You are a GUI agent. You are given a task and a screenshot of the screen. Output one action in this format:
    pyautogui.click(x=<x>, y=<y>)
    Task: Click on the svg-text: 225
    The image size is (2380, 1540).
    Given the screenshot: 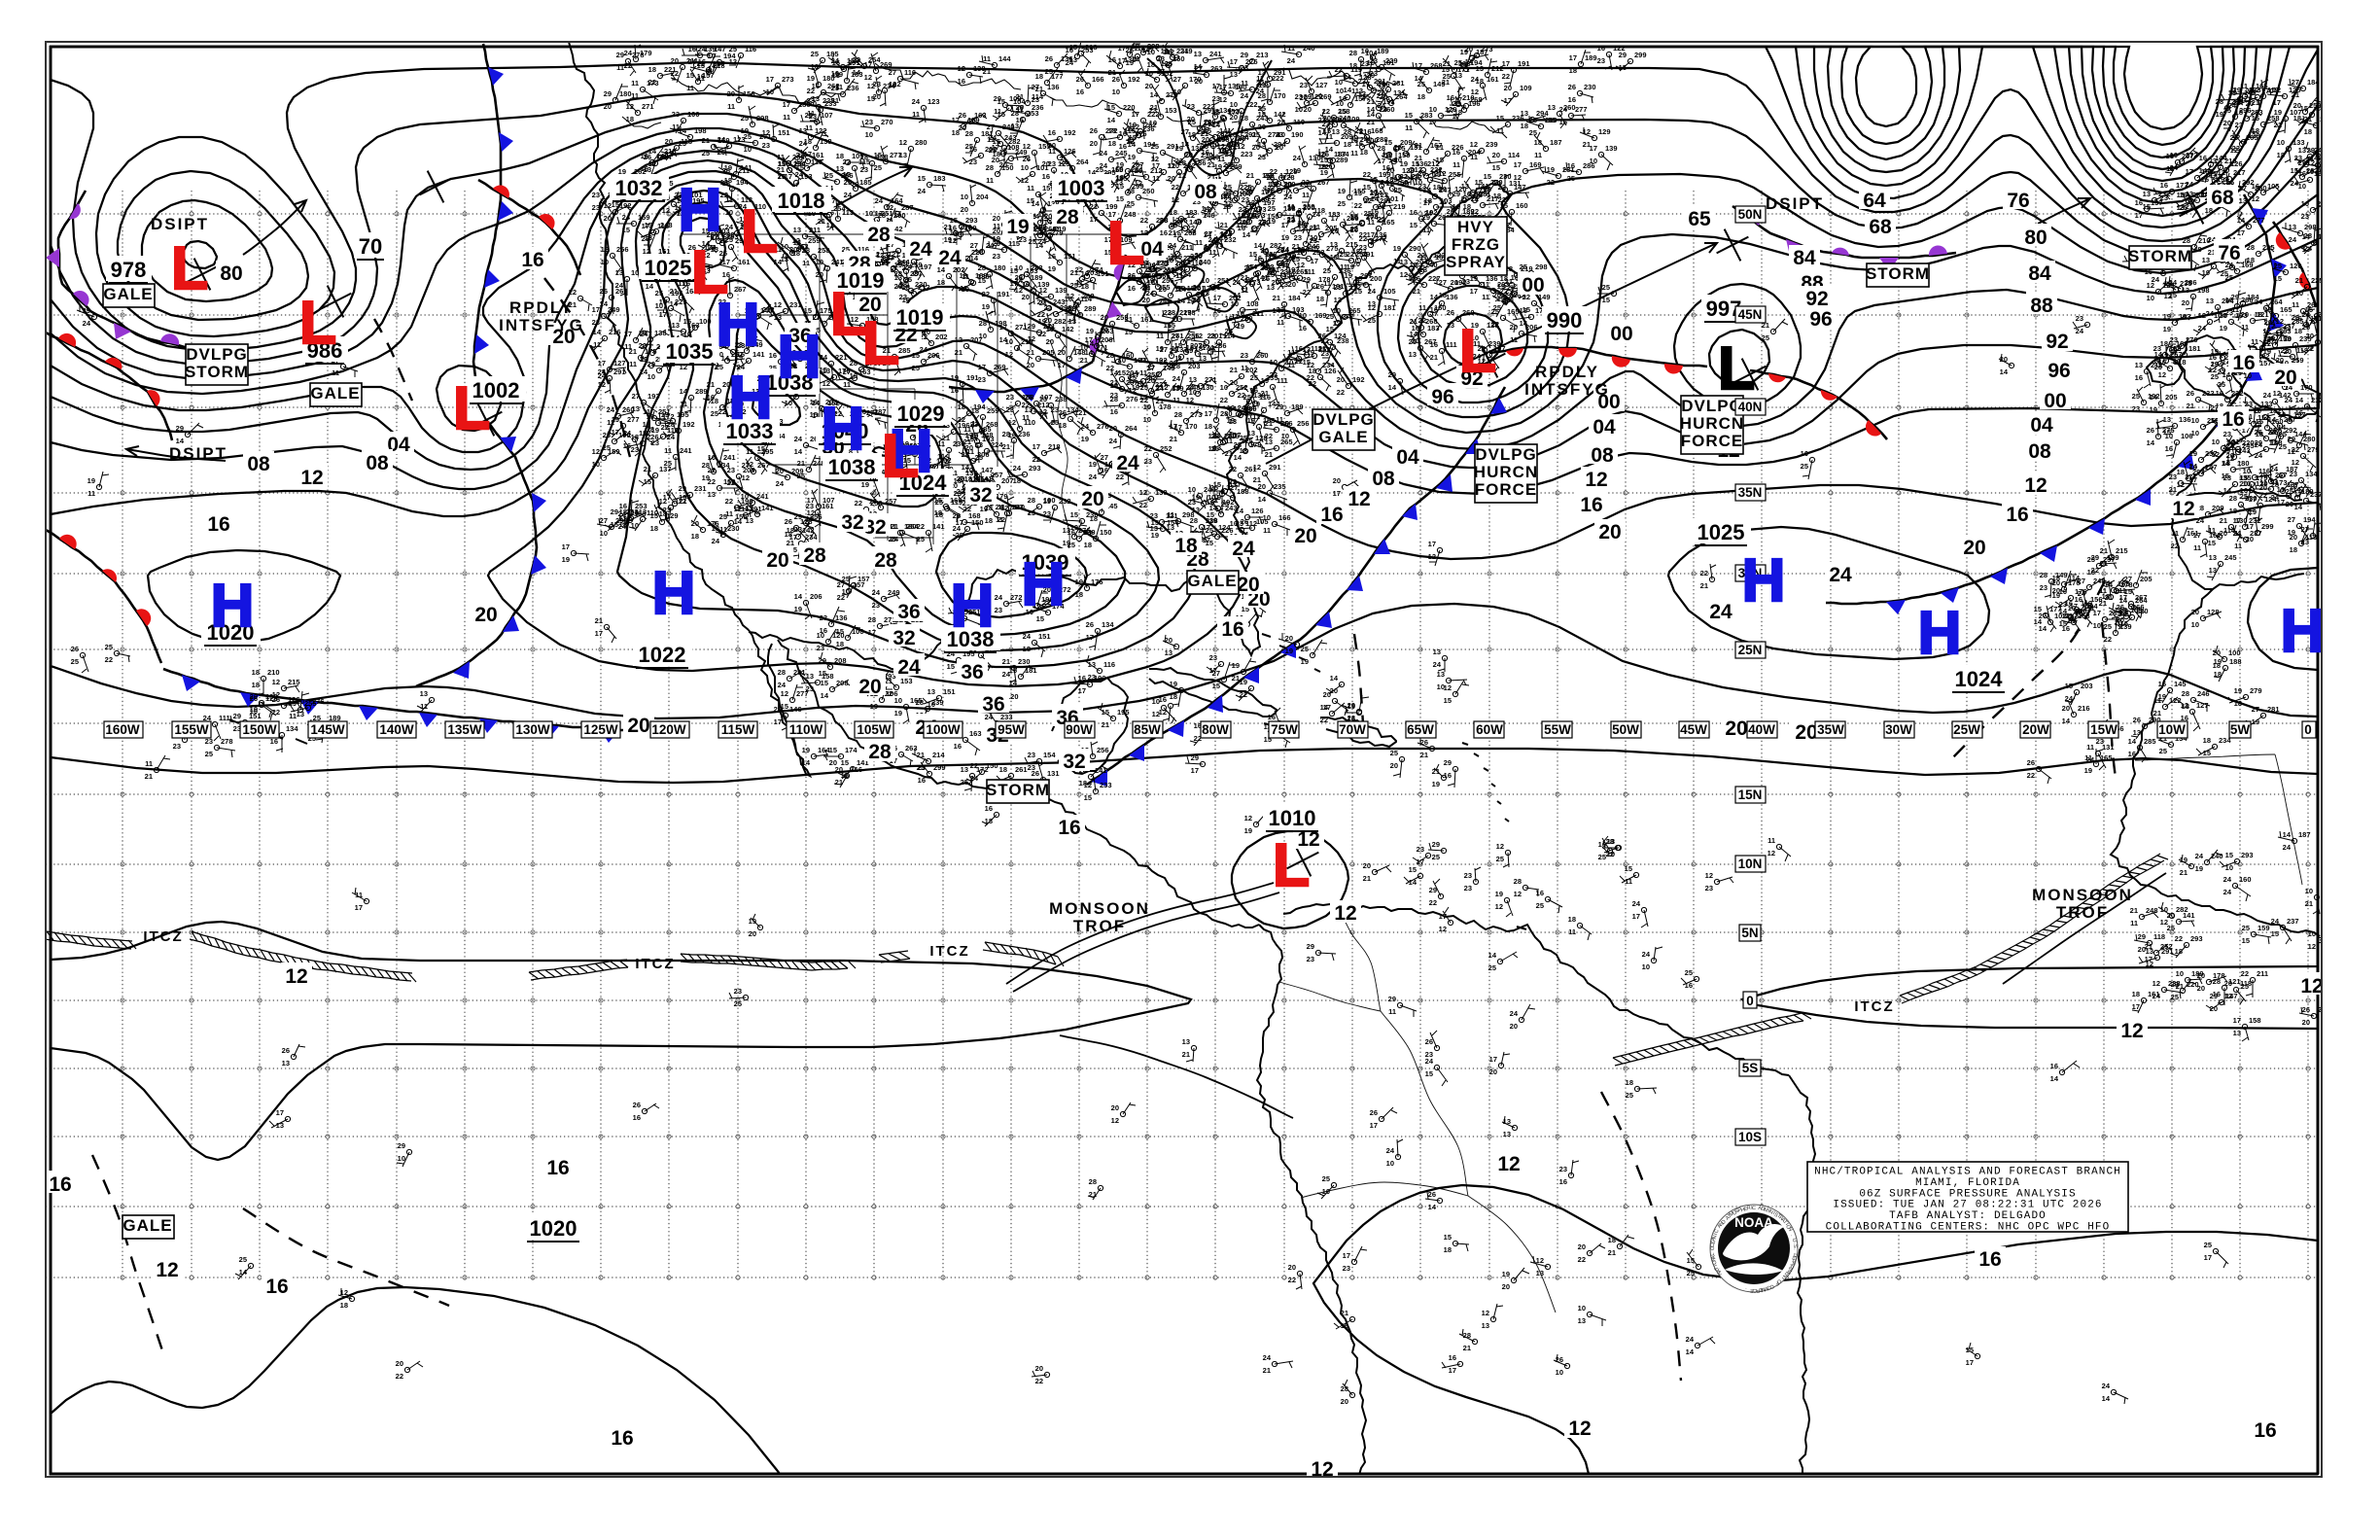 What is the action you would take?
    pyautogui.click(x=828, y=100)
    